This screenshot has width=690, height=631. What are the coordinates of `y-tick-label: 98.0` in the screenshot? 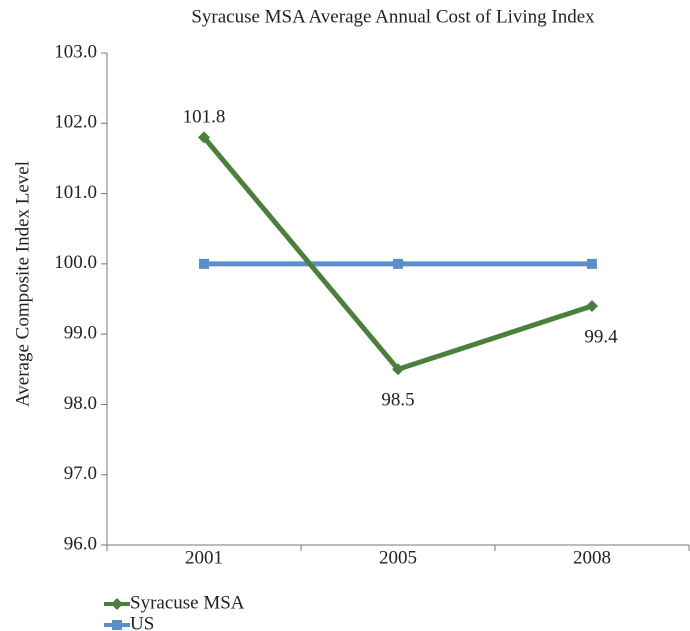 It's located at (80, 403).